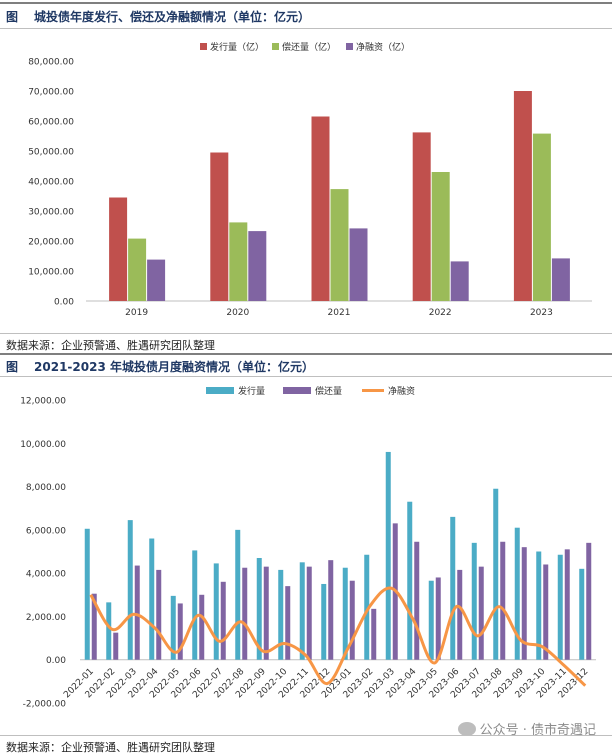  I want to click on figure2-title-text: 2021-2023 年城投债月度融资情况（单位：亿元）, so click(174, 367).